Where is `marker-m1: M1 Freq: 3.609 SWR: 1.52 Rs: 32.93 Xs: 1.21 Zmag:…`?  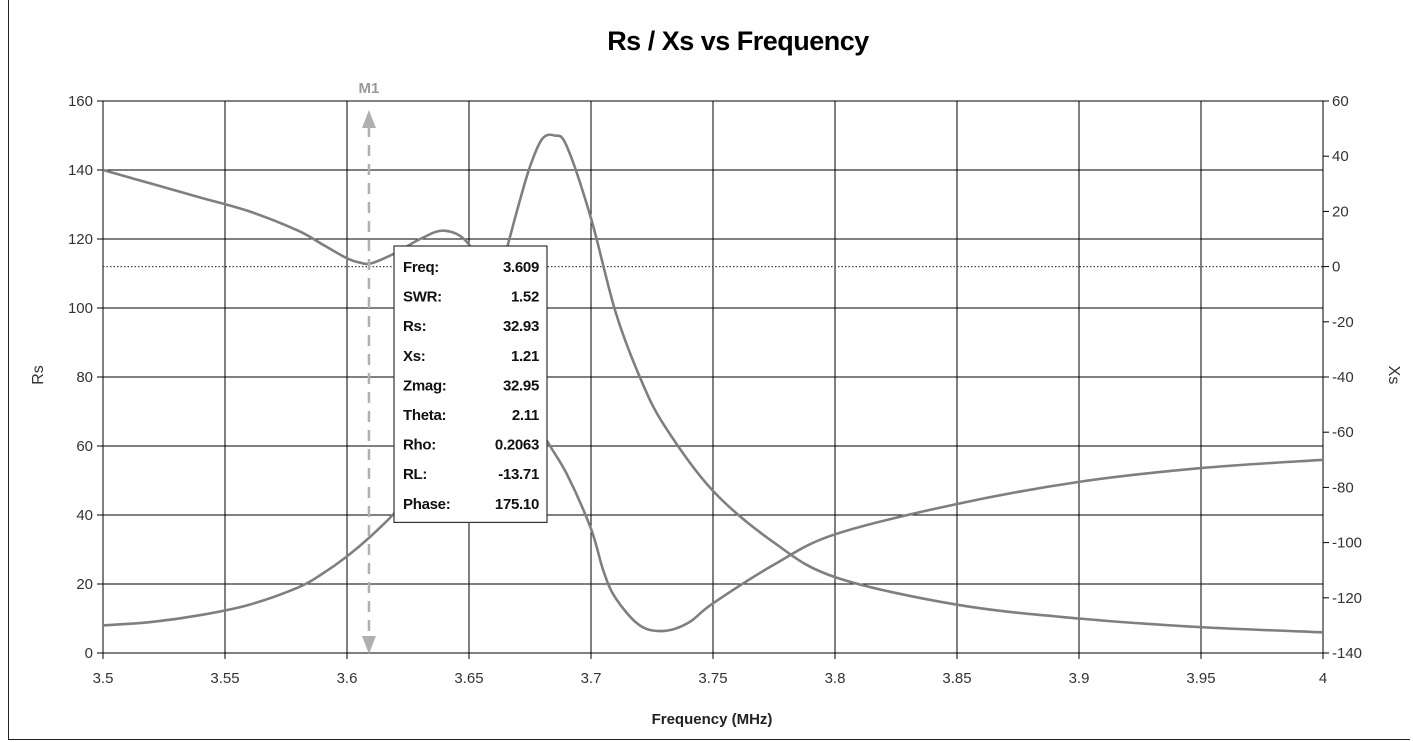 marker-m1: M1 Freq: 3.609 SWR: 1.52 Rs: 32.93 Xs: 1.21 Zmag:… is located at coordinates (453, 367).